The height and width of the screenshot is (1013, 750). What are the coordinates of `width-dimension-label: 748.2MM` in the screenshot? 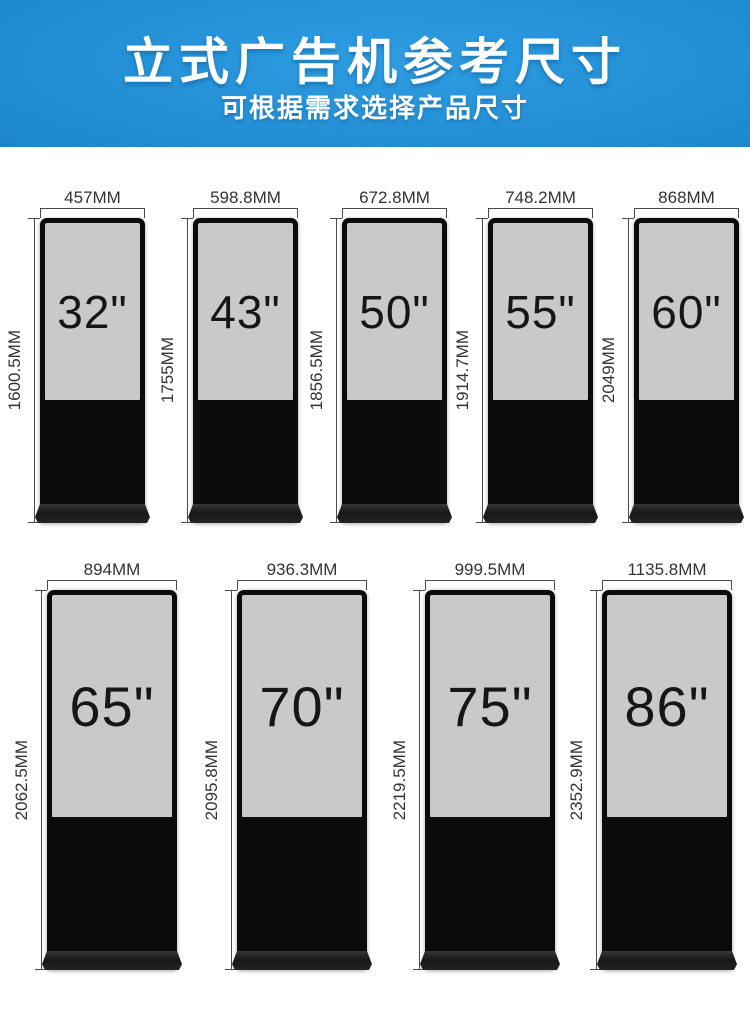 It's located at (540, 197).